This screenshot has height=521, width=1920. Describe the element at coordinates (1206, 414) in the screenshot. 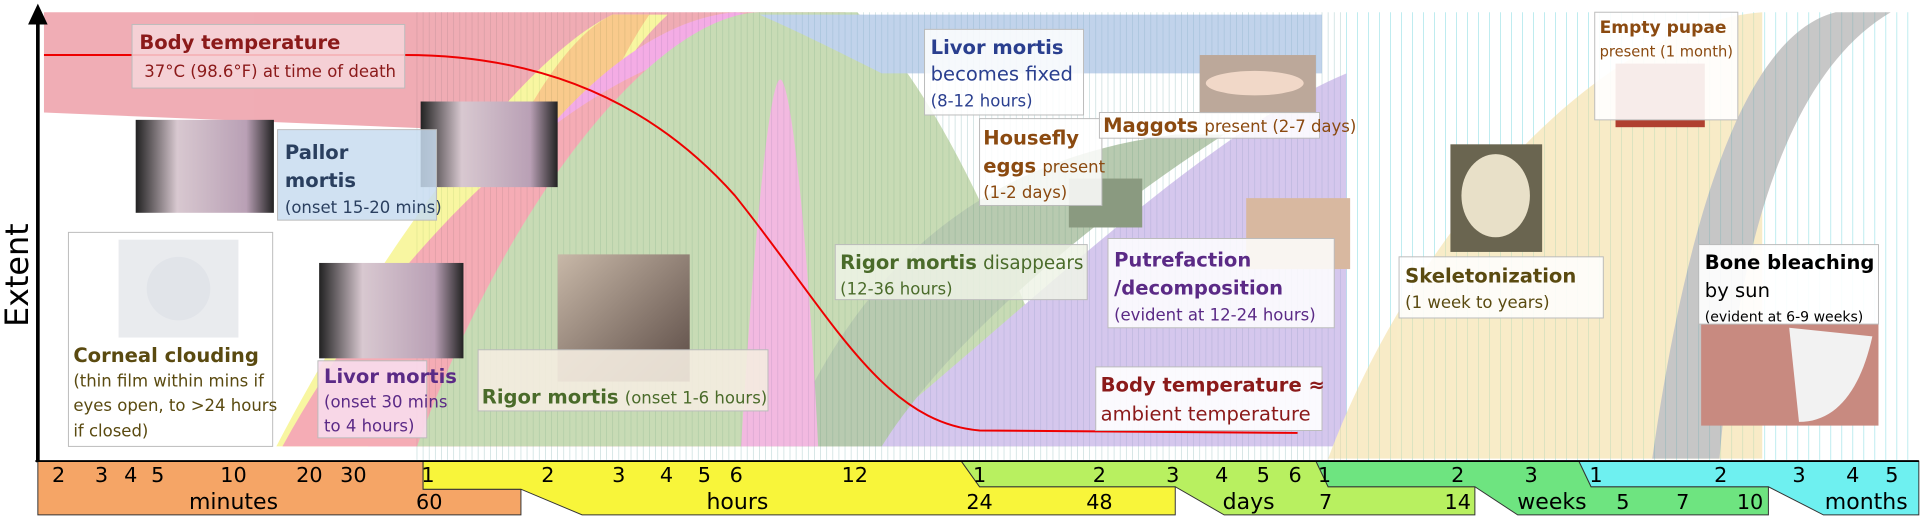

I see `label-text: ambient temperature` at that location.